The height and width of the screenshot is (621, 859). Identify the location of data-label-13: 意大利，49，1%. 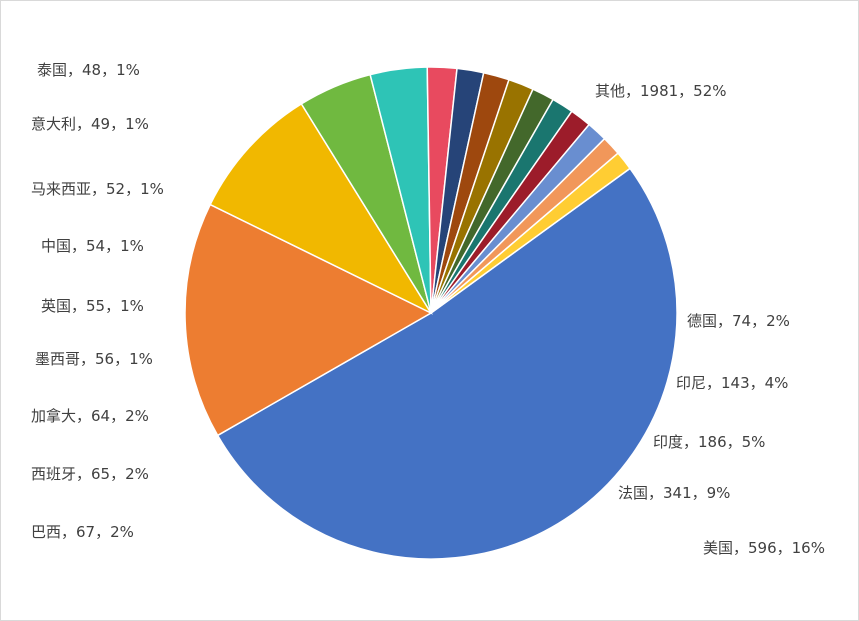
(90, 124).